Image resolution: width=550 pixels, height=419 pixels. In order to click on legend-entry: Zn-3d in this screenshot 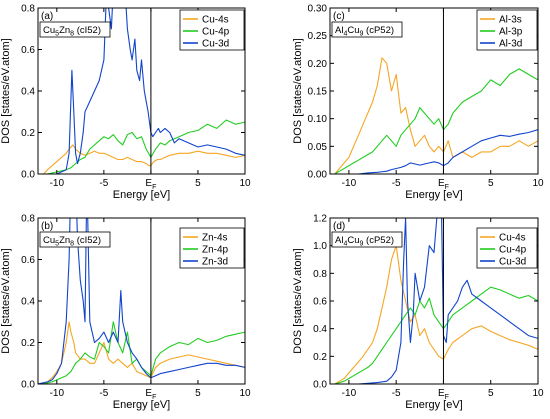, I will do `click(215, 262)`.